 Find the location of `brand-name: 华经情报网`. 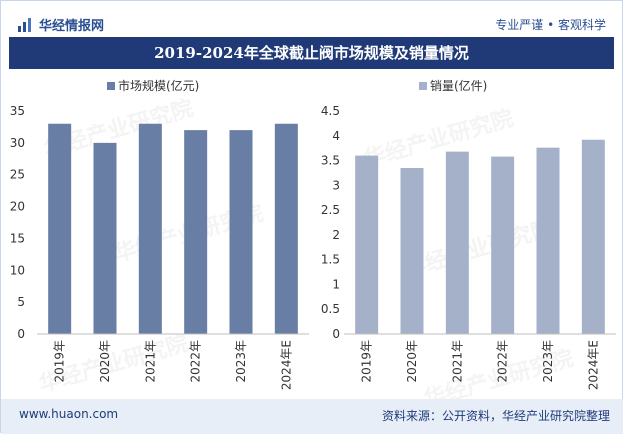

brand-name: 华经情报网 is located at coordinates (72, 26).